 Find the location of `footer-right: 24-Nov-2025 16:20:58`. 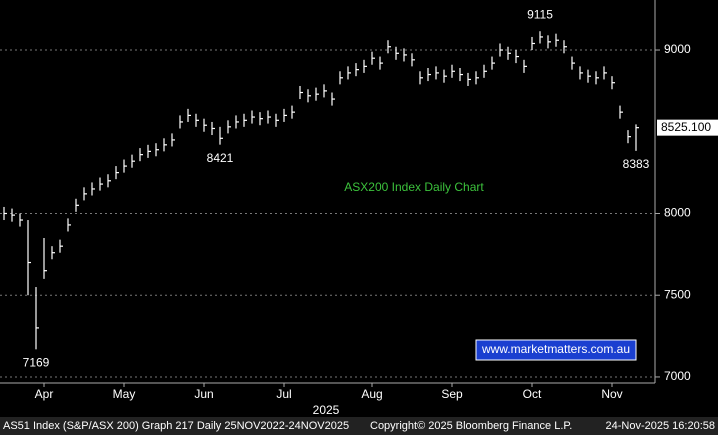

footer-right: 24-Nov-2025 16:20:58 is located at coordinates (660, 426).